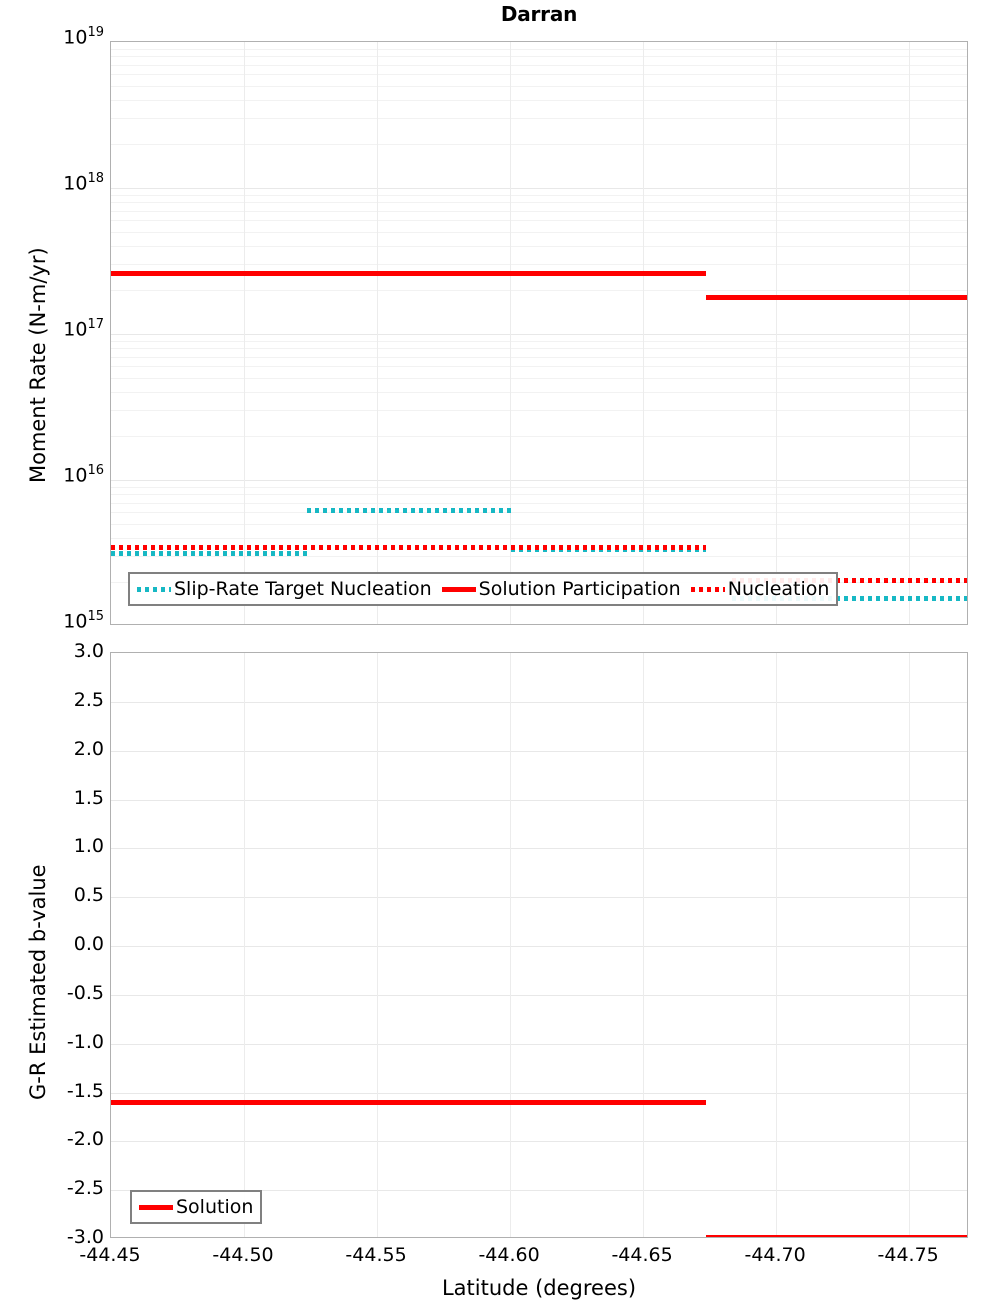 The image size is (1000, 1300). Describe the element at coordinates (539, 1288) in the screenshot. I see `x-axis-label: Latitude (degrees)` at that location.